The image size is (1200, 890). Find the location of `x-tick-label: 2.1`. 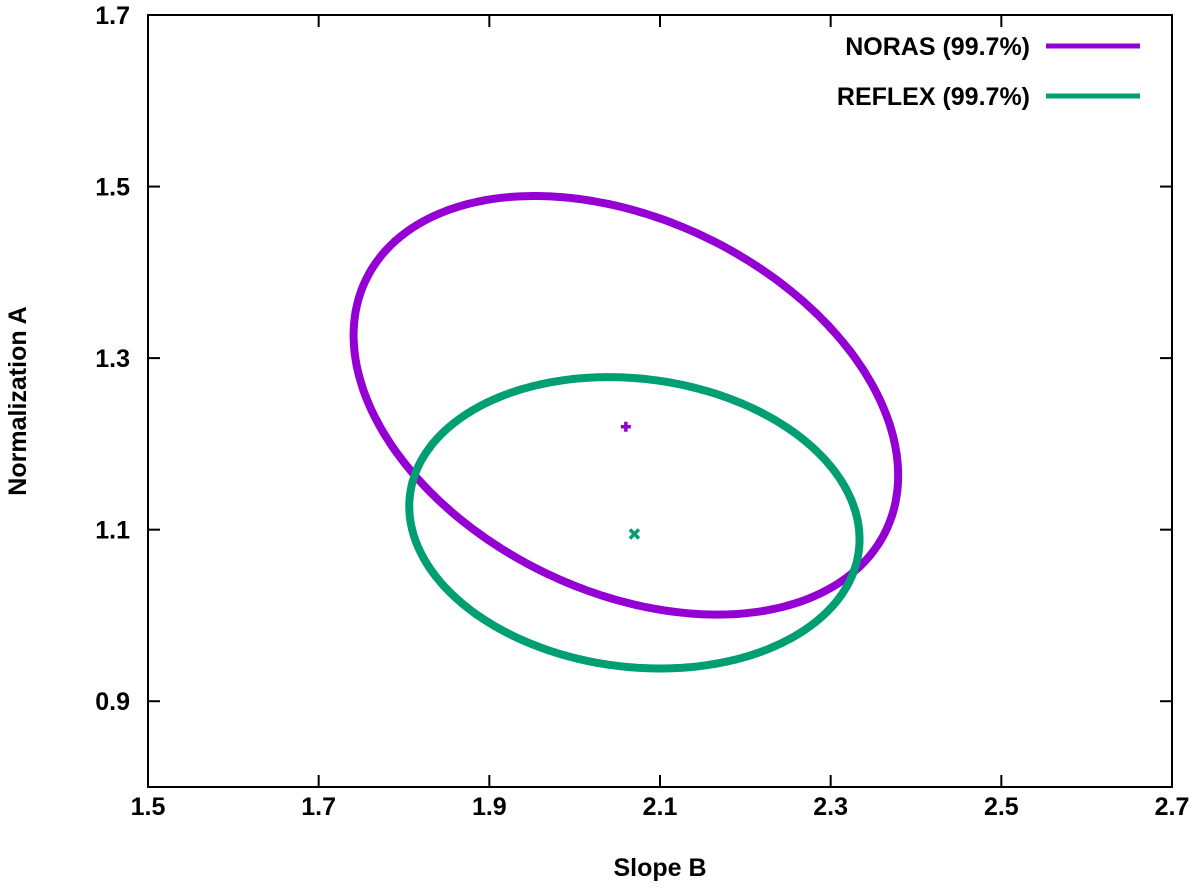

x-tick-label: 2.1 is located at coordinates (660, 807).